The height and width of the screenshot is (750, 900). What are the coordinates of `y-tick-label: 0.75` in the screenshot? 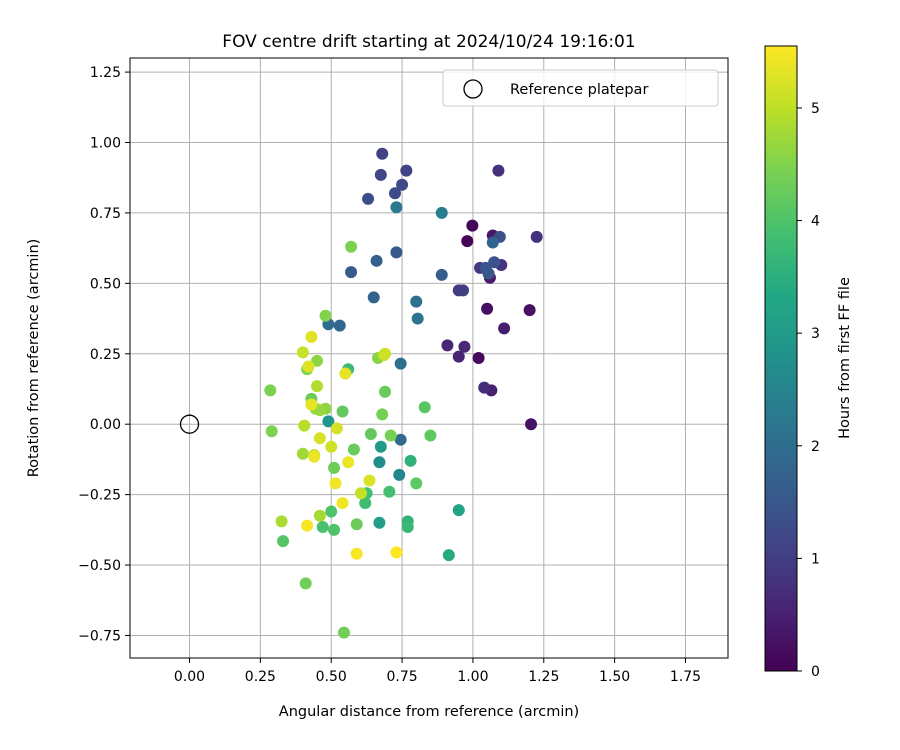 It's located at (105, 214).